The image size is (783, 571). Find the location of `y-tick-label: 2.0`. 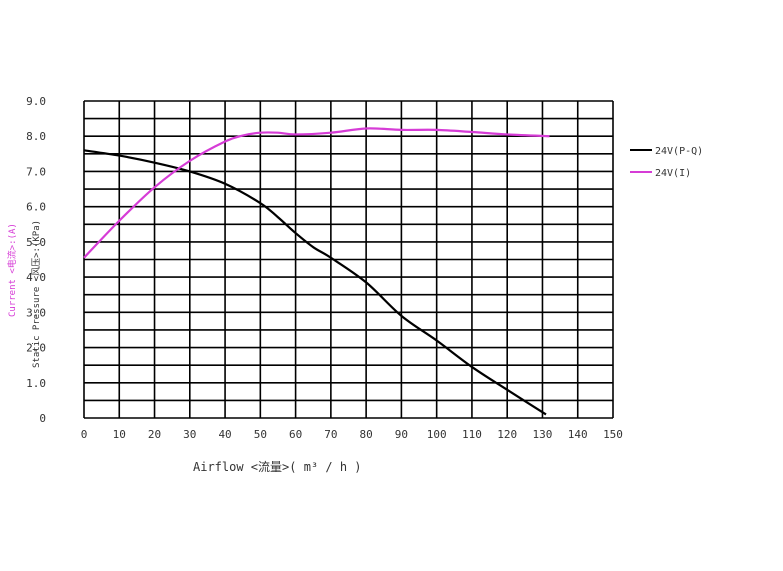

y-tick-label: 2.0 is located at coordinates (36, 348).